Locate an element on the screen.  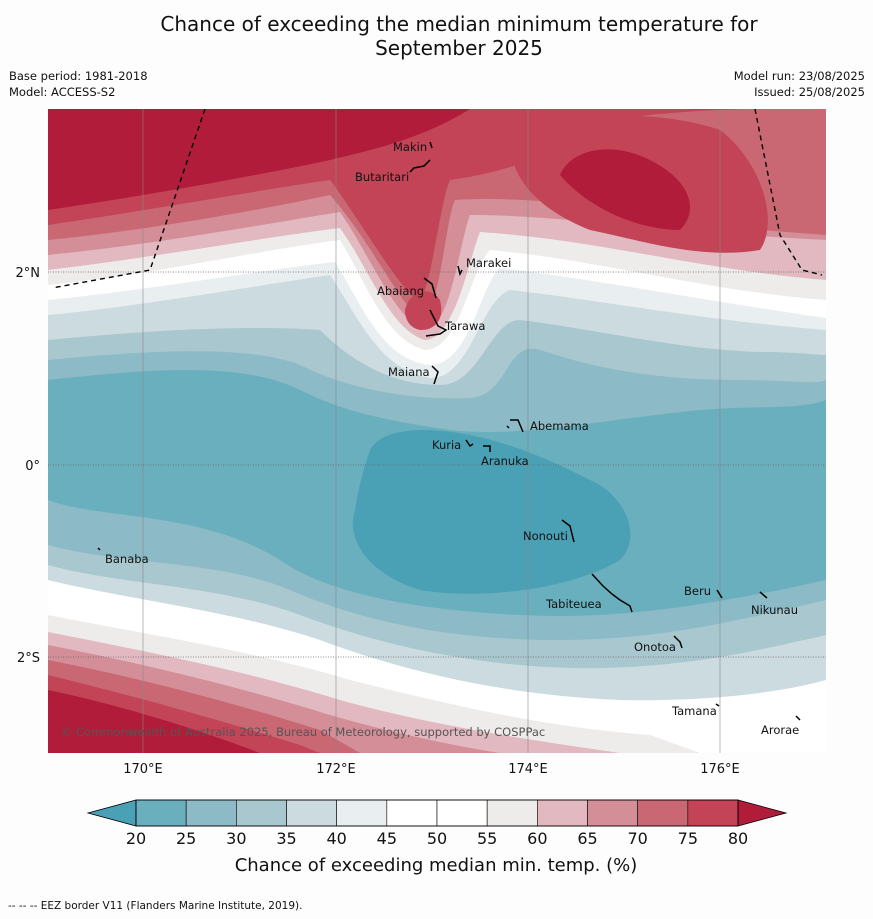
island-nikunau is located at coordinates (763, 595).